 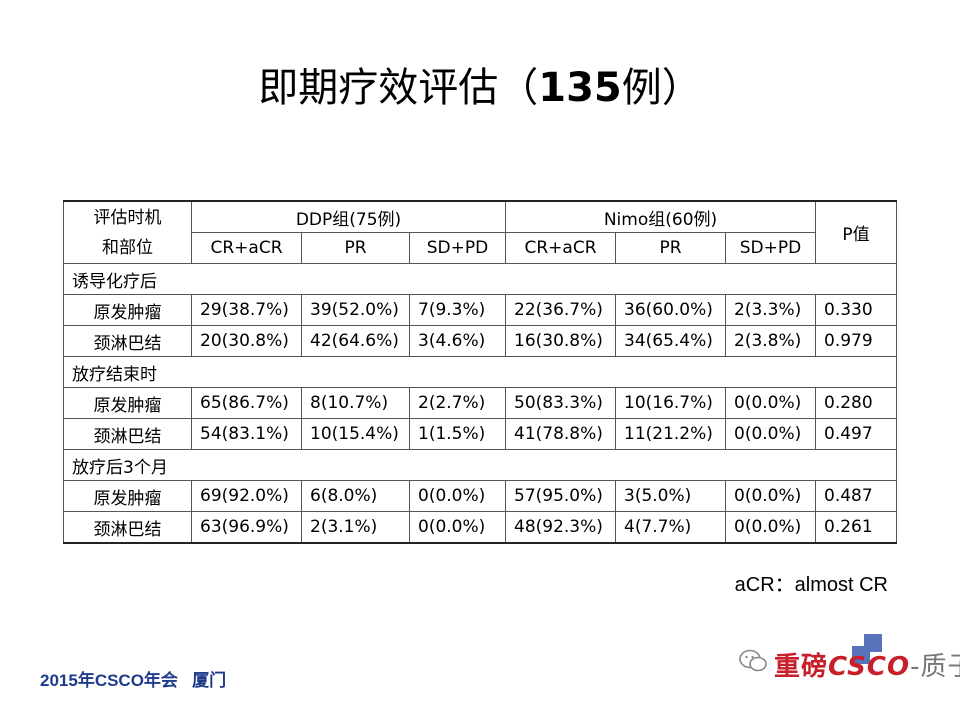 I want to click on p-value-cell: 0.497, so click(x=856, y=434).